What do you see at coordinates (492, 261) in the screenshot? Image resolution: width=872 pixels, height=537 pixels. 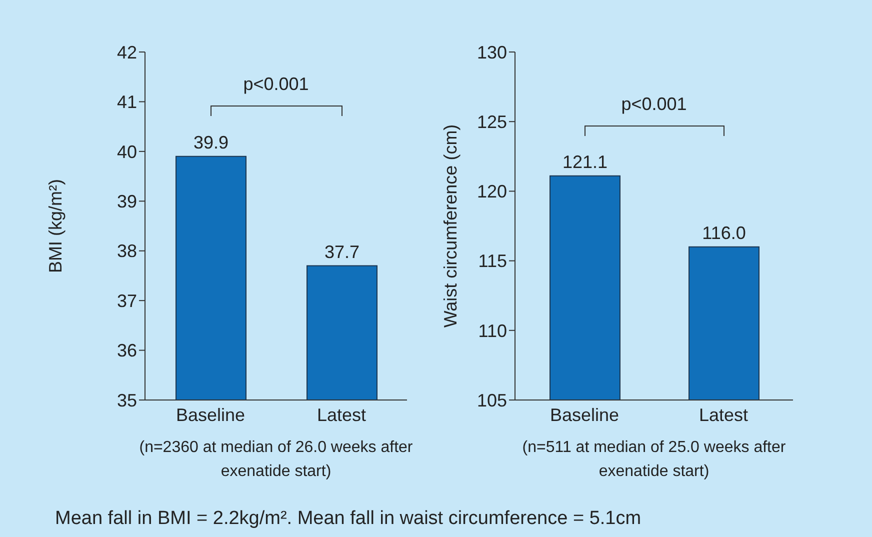 I see `y-tick-label: 115` at bounding box center [492, 261].